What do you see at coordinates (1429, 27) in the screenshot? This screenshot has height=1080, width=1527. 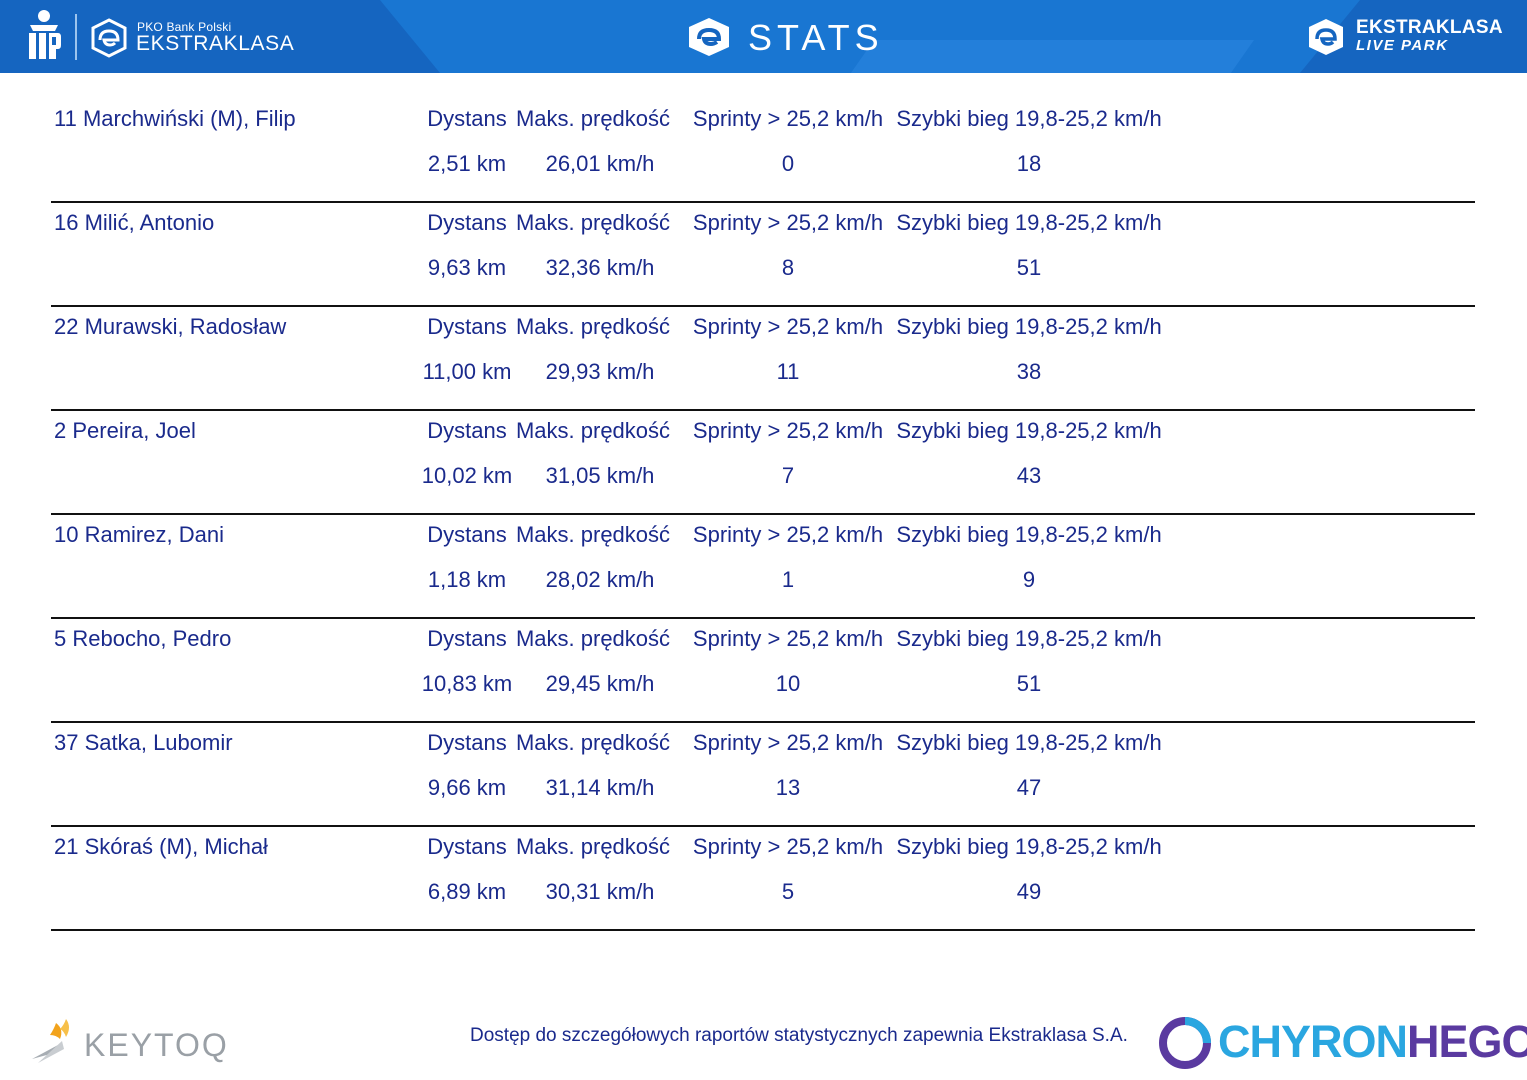 I see `live-park-brand: EKSTRAKLASA` at bounding box center [1429, 27].